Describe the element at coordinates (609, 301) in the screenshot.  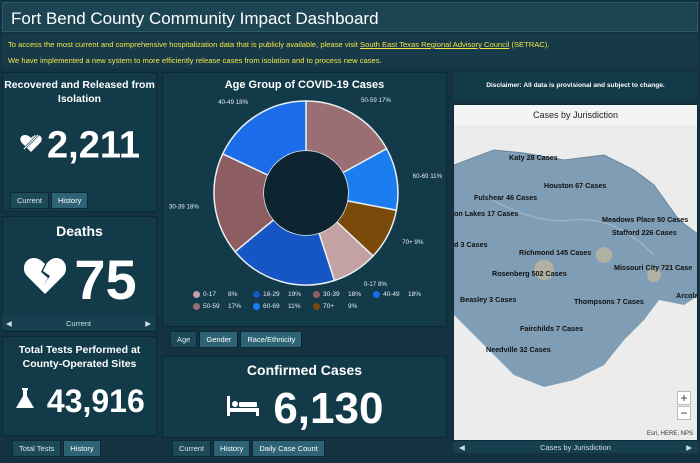
I see `map-label-thompsons: Thompsons 7 Cases` at that location.